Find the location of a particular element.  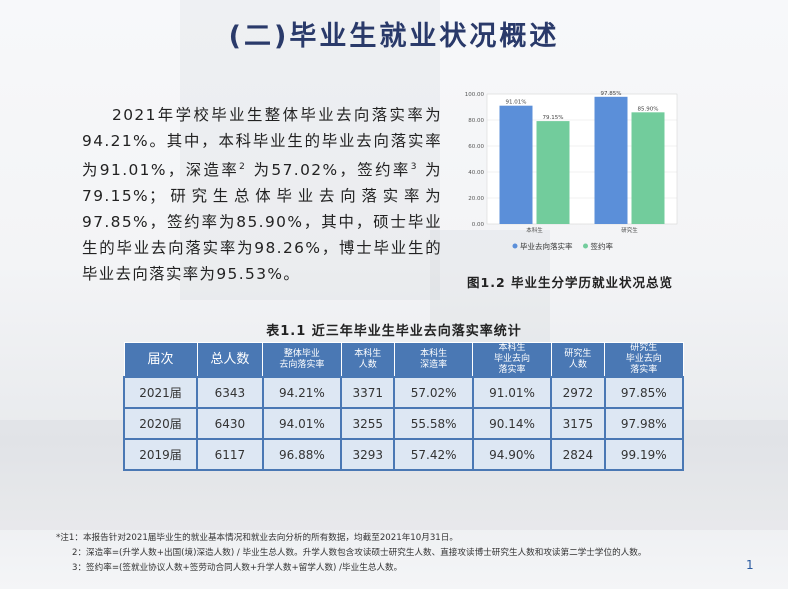

header-line: 去向落实率 is located at coordinates (302, 364).